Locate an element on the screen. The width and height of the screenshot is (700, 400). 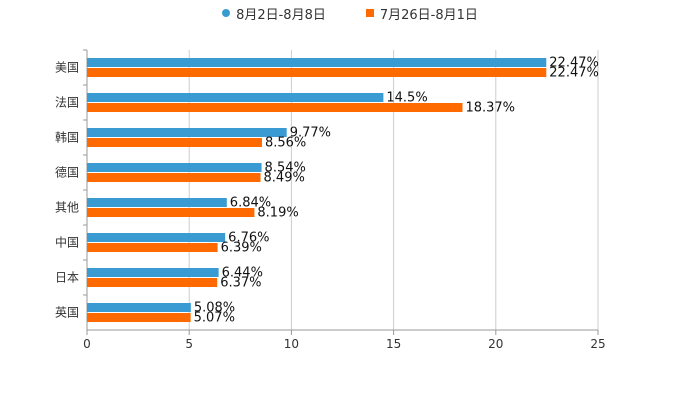
chart-legend: 8月2日-8月8日 7月26日-8月1日 is located at coordinates (350, 13).